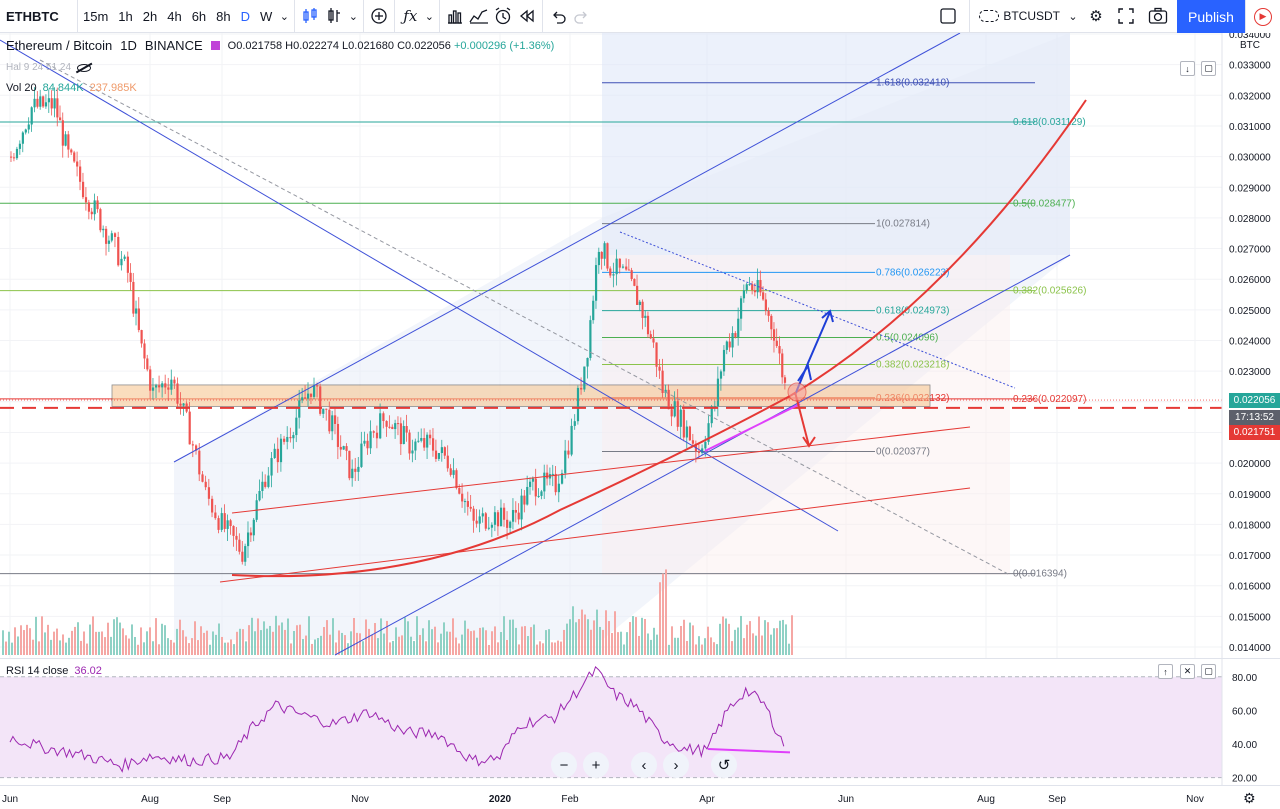 The height and width of the screenshot is (809, 1280). What do you see at coordinates (199, 16) in the screenshot?
I see `interval-6h: 6h` at bounding box center [199, 16].